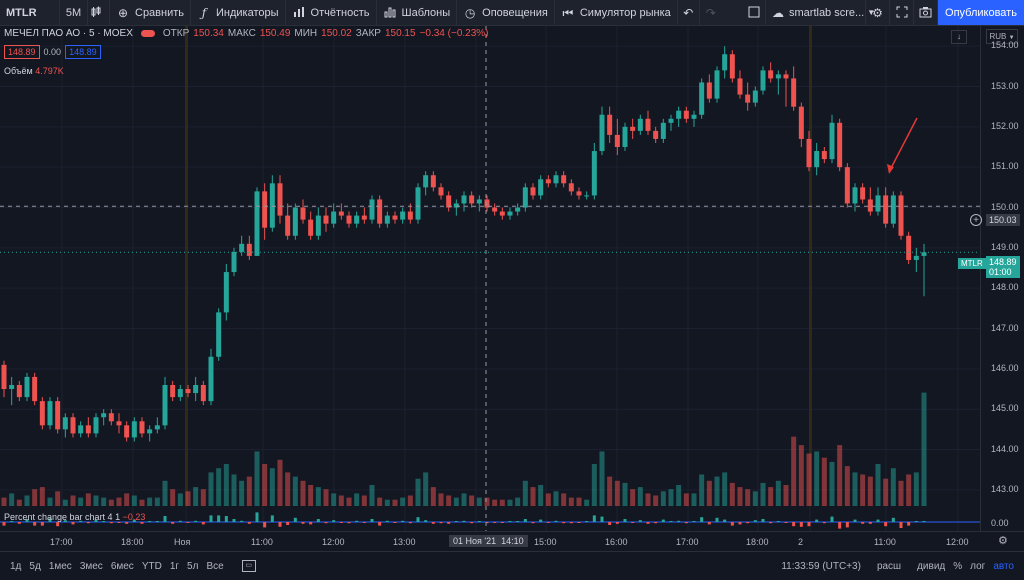  Describe the element at coordinates (754, 12) in the screenshot. I see `multi-layout-button` at that location.